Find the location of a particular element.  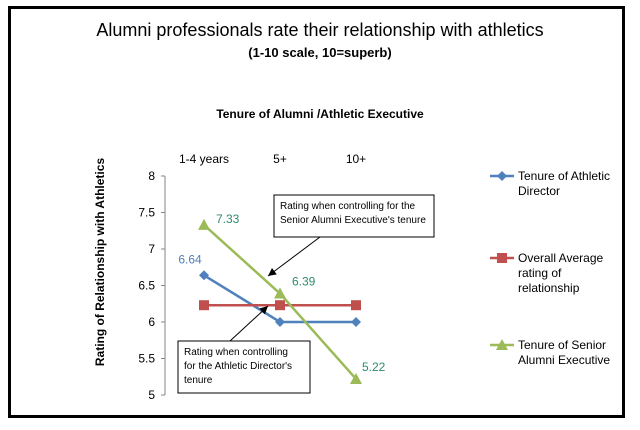

y-tick-label: 6 is located at coordinates (151, 322).